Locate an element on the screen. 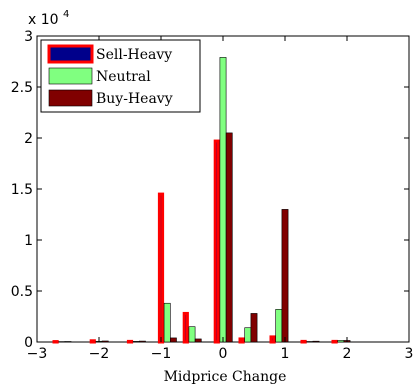  y-tick-label: 3 is located at coordinates (28, 37).